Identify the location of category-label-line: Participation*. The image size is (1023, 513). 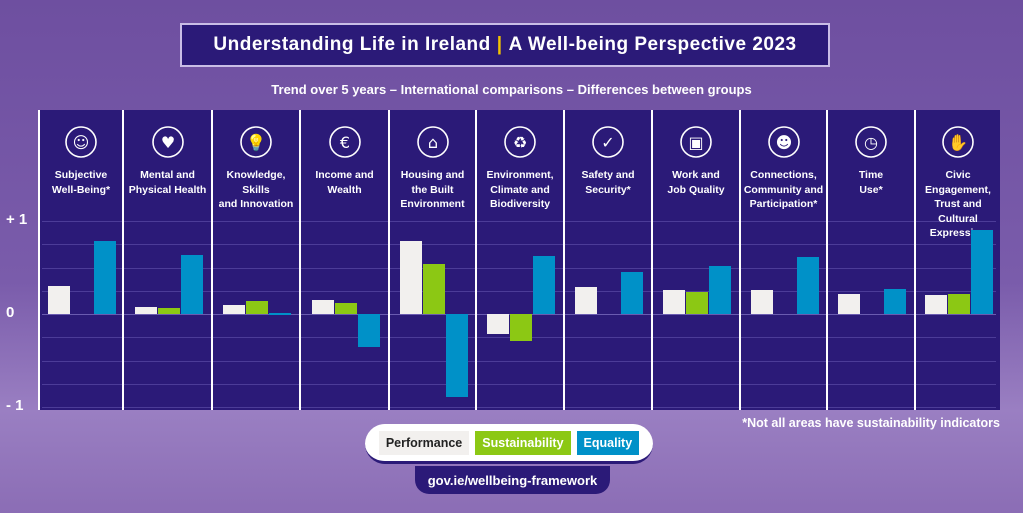
(783, 204).